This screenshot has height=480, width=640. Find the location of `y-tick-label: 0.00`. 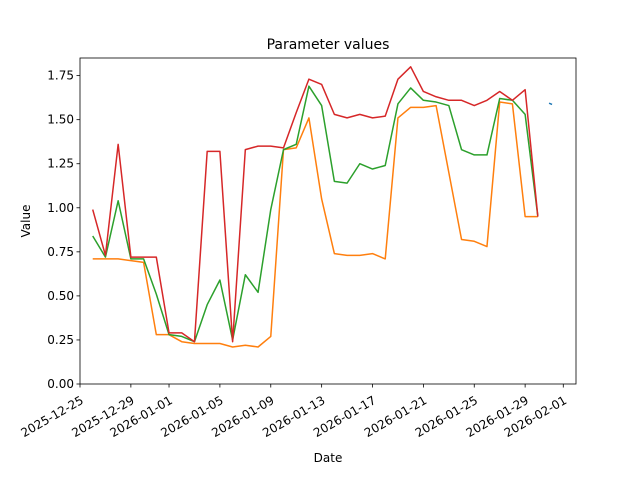

y-tick-label: 0.00 is located at coordinates (60, 384).